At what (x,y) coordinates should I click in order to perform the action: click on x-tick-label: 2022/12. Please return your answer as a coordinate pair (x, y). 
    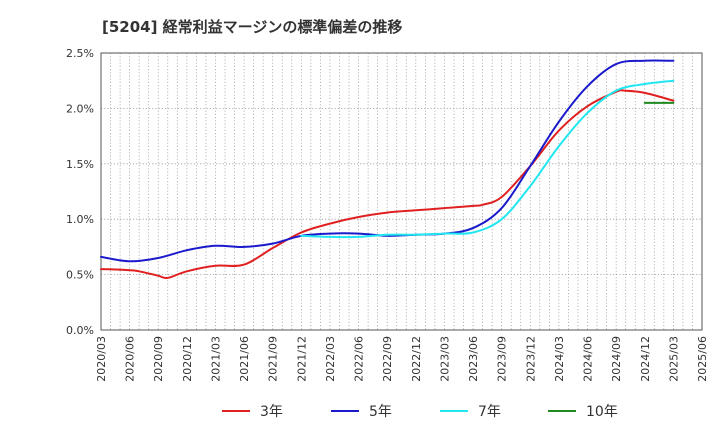
    Looking at the image, I should click on (416, 359).